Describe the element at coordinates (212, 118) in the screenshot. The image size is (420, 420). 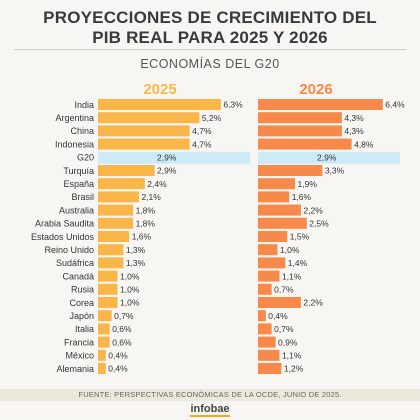
I see `value-label-2025: 5,2%` at that location.